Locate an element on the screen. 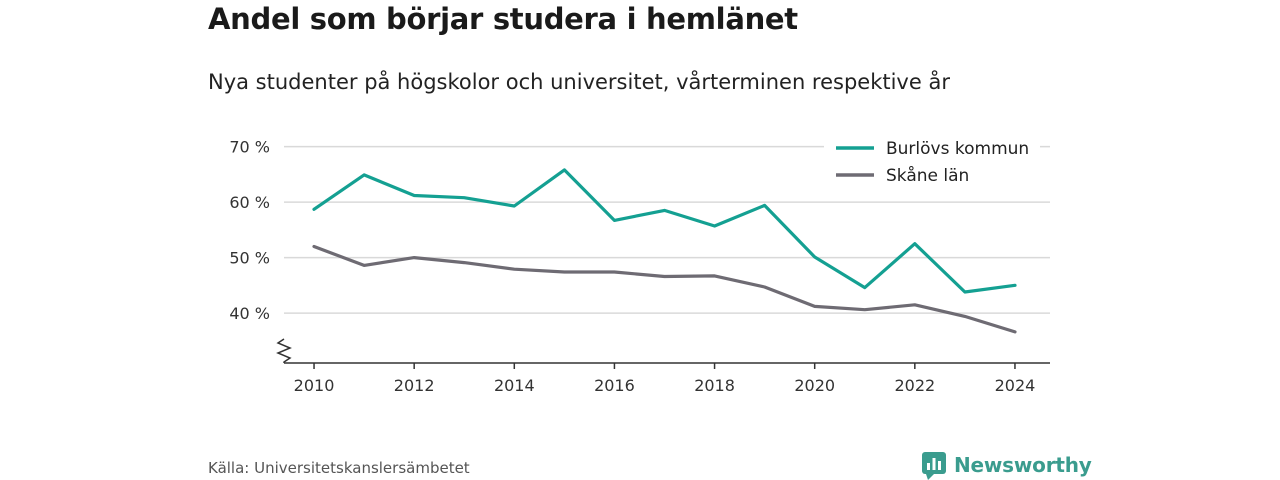  y-tick-label: 60 % is located at coordinates (249, 202).